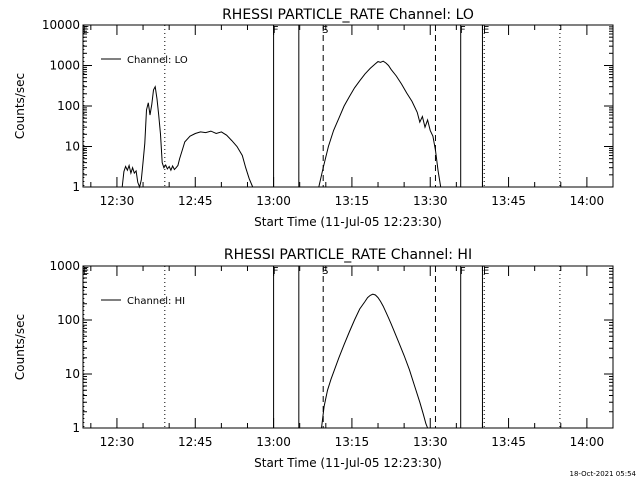  What do you see at coordinates (157, 60) in the screenshot?
I see `legend-entry: Channel: LO` at bounding box center [157, 60].